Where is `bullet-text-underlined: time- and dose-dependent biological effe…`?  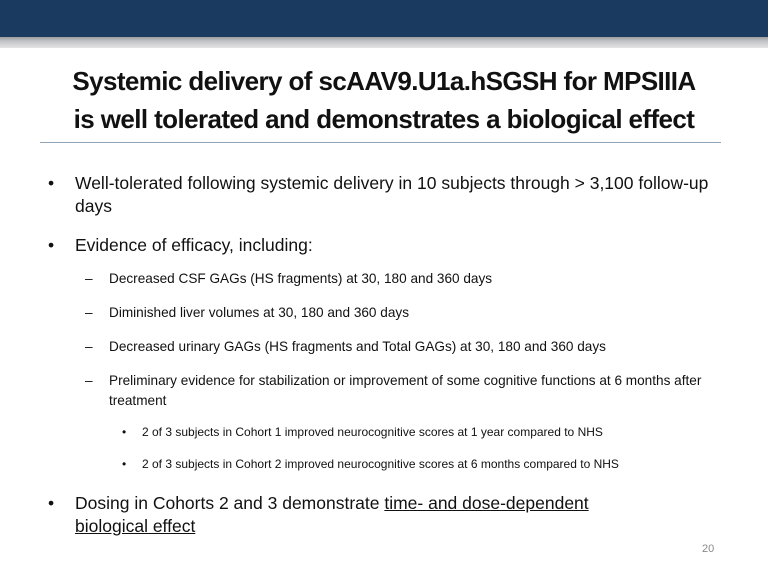
bullet-text-underlined: time- and dose-dependent biological effe… is located at coordinates (332, 514).